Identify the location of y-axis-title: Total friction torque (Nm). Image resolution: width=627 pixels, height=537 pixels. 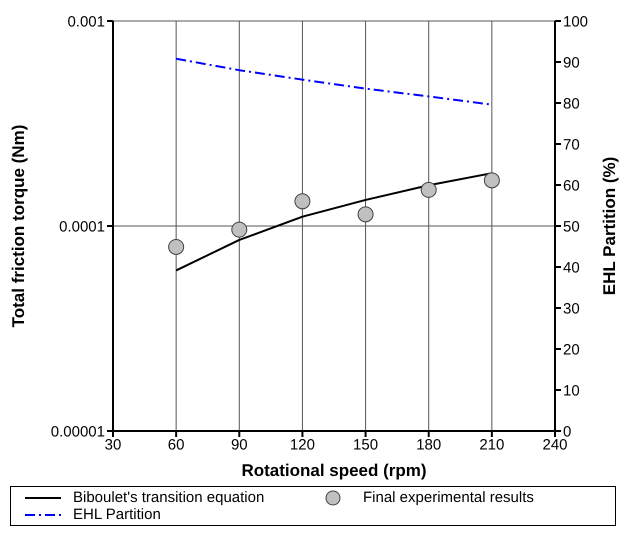
(18, 226).